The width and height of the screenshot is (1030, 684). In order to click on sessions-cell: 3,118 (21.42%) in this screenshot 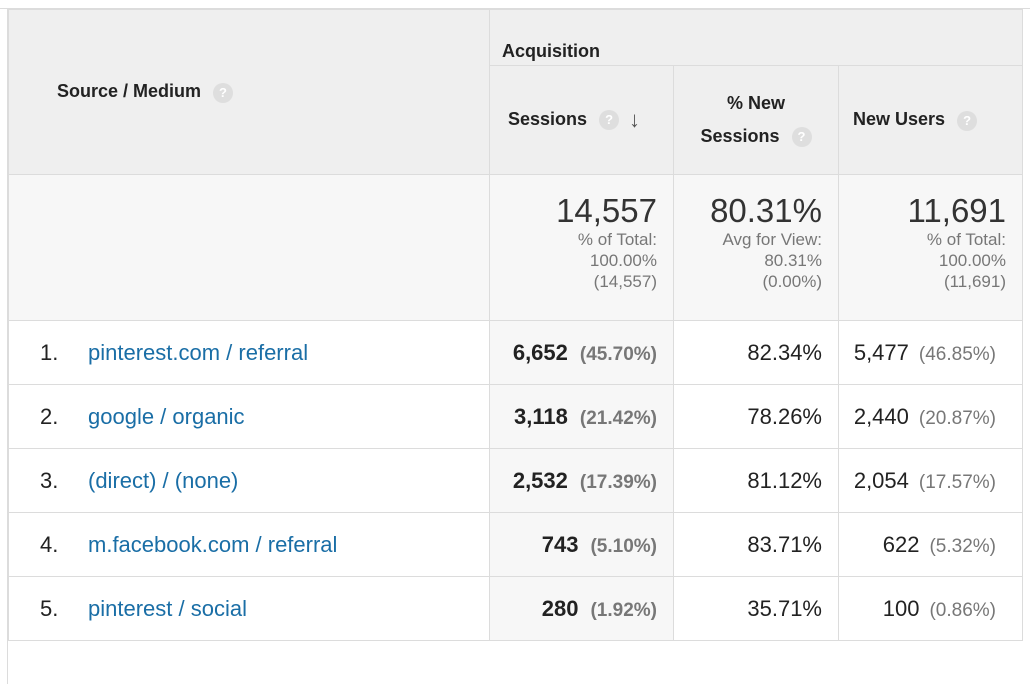, I will do `click(581, 416)`.